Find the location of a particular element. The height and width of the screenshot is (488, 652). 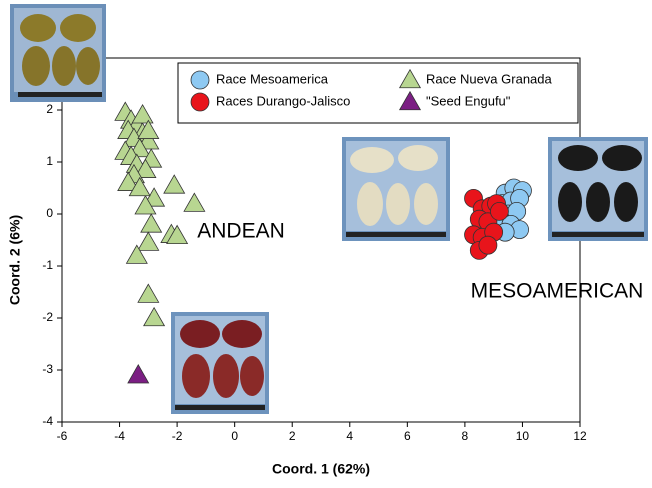

x-tick-label: 0 is located at coordinates (234, 436).